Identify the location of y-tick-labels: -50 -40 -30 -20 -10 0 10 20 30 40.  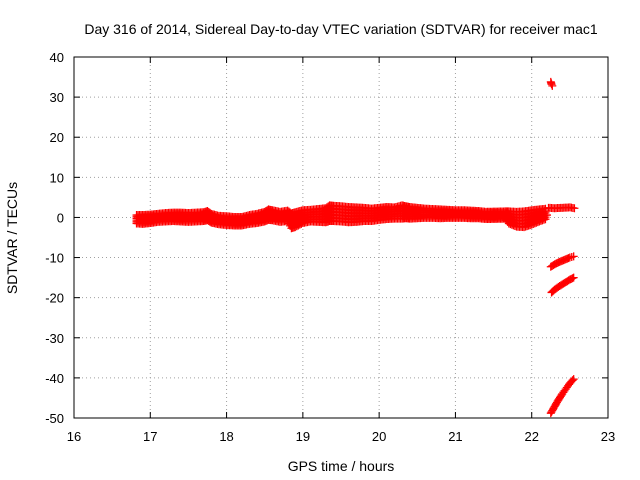
(54, 238).